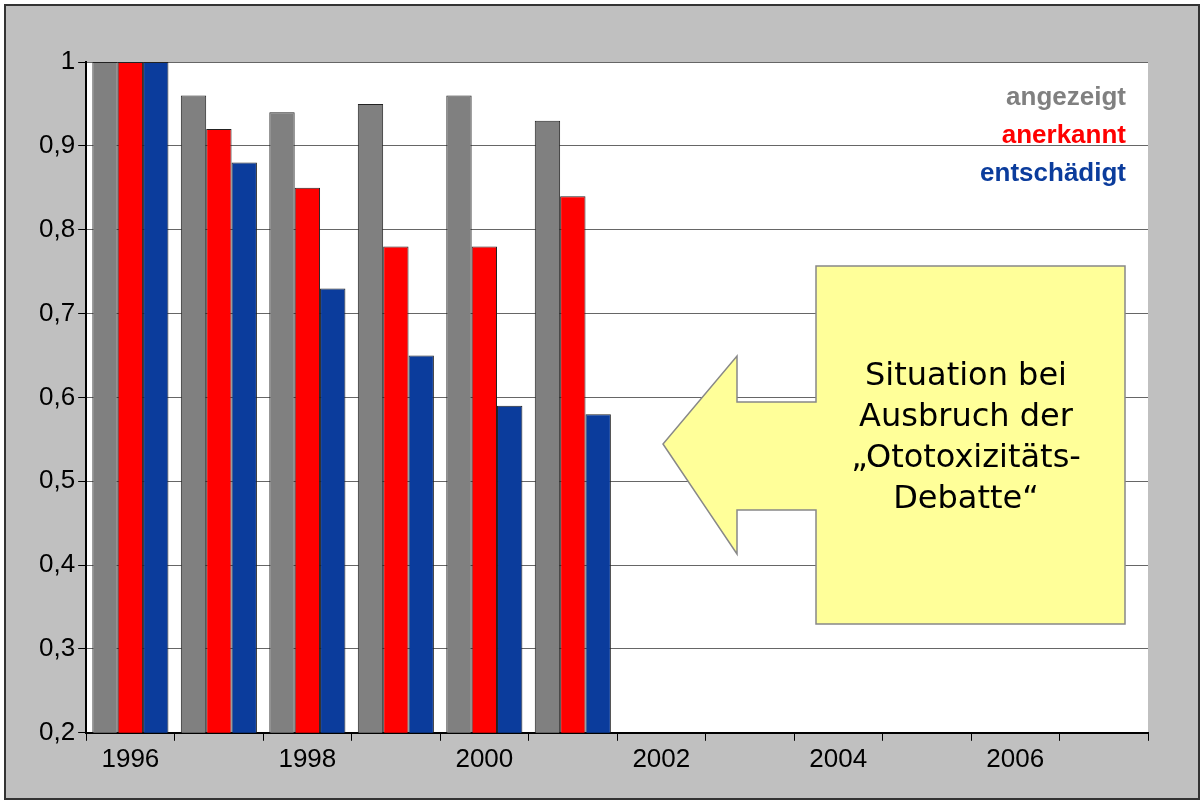 The image size is (1204, 802). I want to click on y-tick-label: 0,5, so click(57, 479).